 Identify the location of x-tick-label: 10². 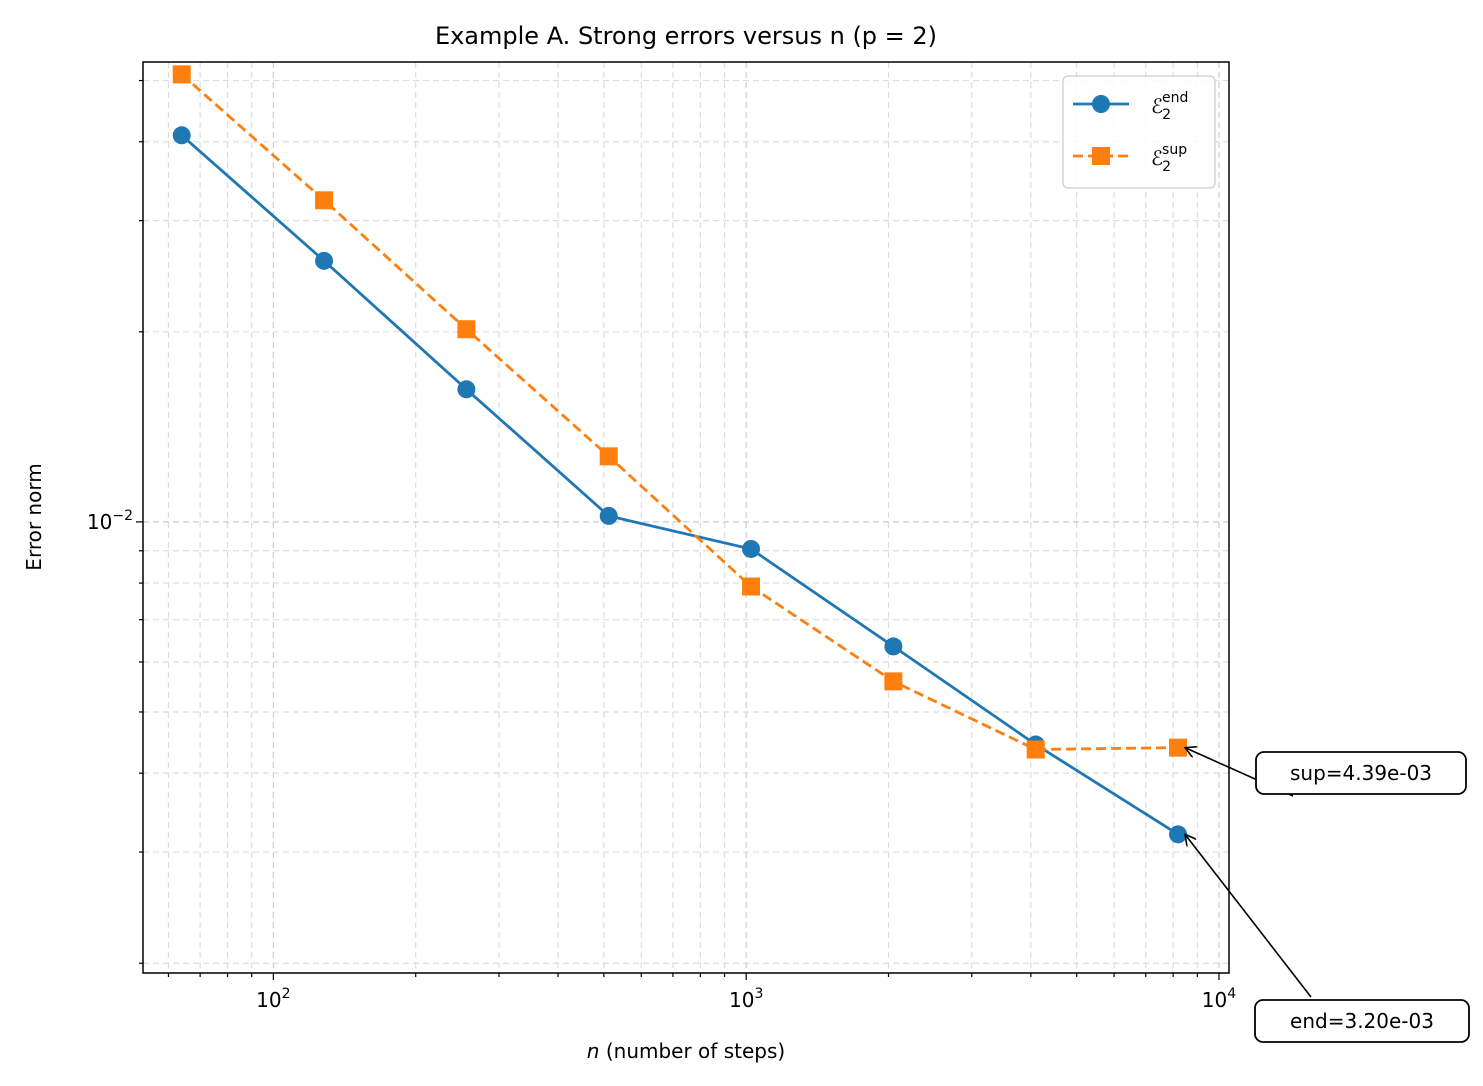
(273, 999).